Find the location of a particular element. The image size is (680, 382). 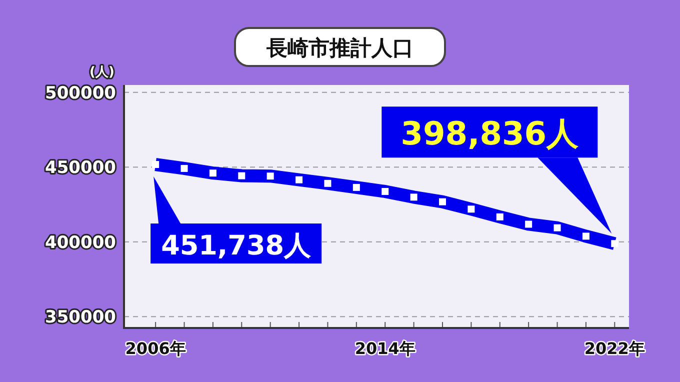

x-tick-label: 2022年 is located at coordinates (614, 348).